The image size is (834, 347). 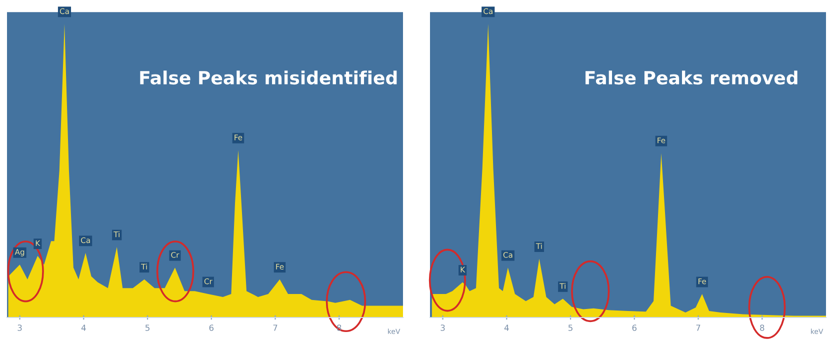 What do you see at coordinates (692, 77) in the screenshot?
I see `text: False Peaks removed` at bounding box center [692, 77].